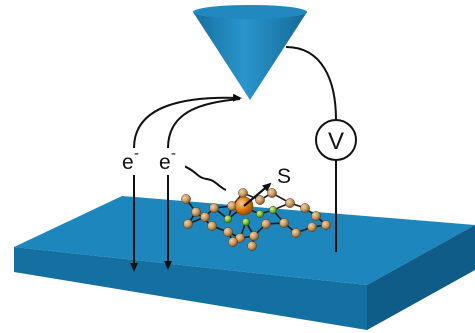 The image size is (475, 333). What do you see at coordinates (250, 12) in the screenshot?
I see `tip-top-ellipse` at bounding box center [250, 12].